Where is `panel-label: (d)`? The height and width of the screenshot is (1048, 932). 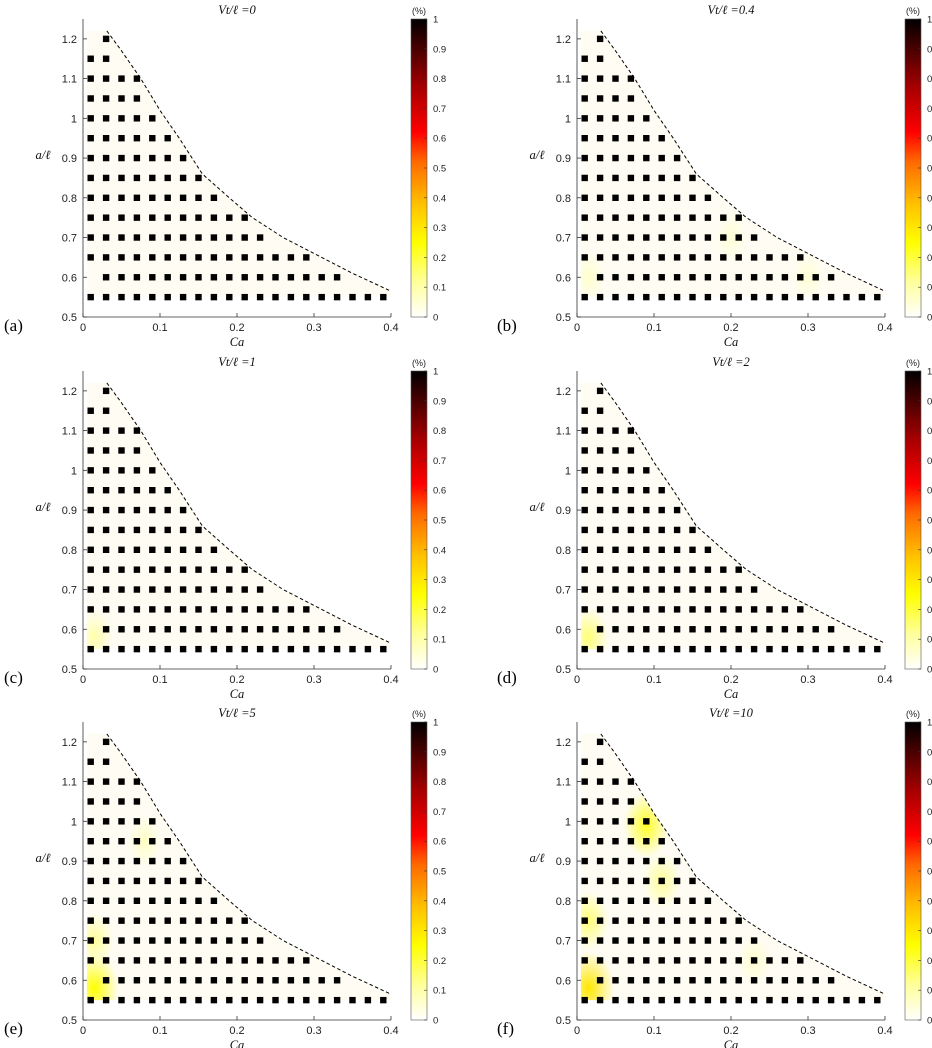
panel-label: (d) is located at coordinates (507, 677).